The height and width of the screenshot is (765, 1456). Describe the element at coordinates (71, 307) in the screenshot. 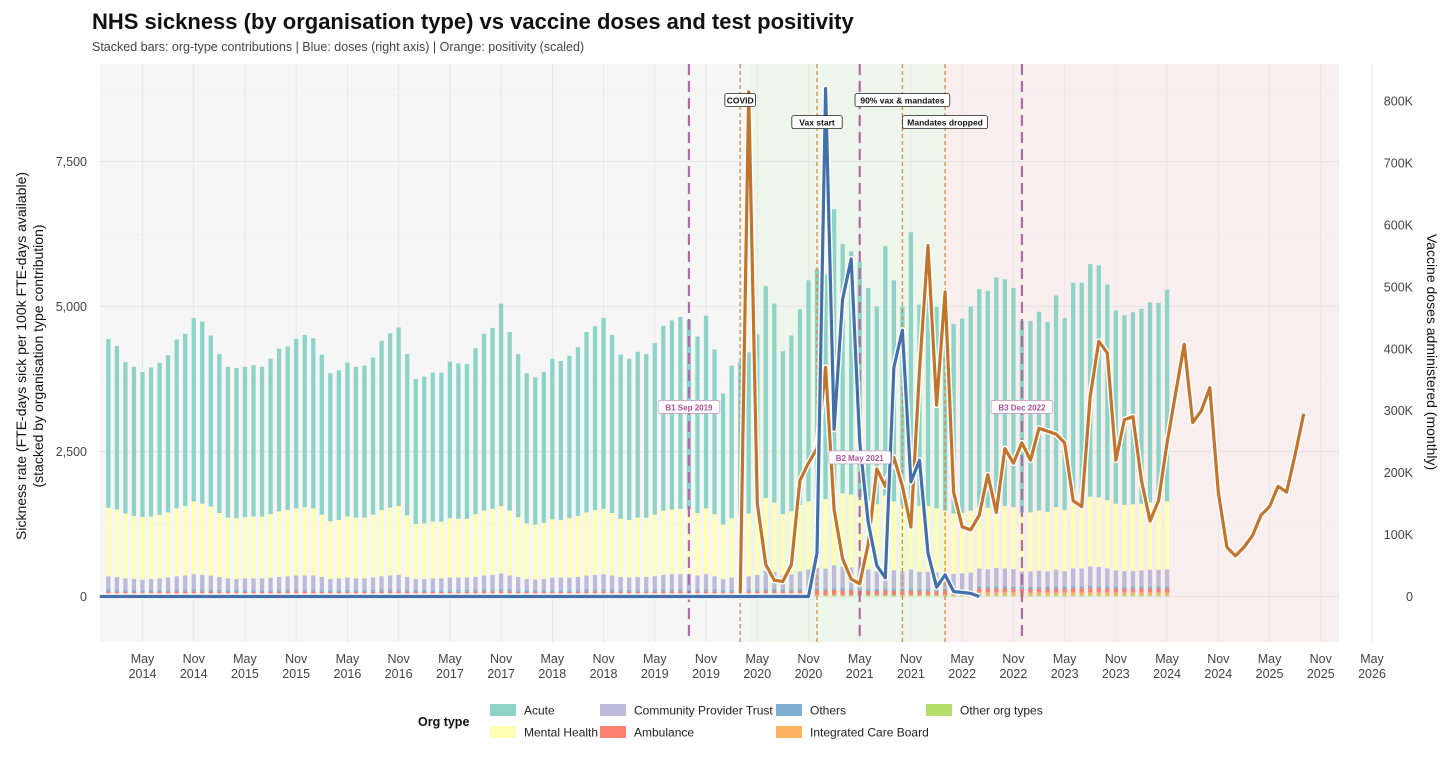

I see `y-tick-label: 5,000` at that location.